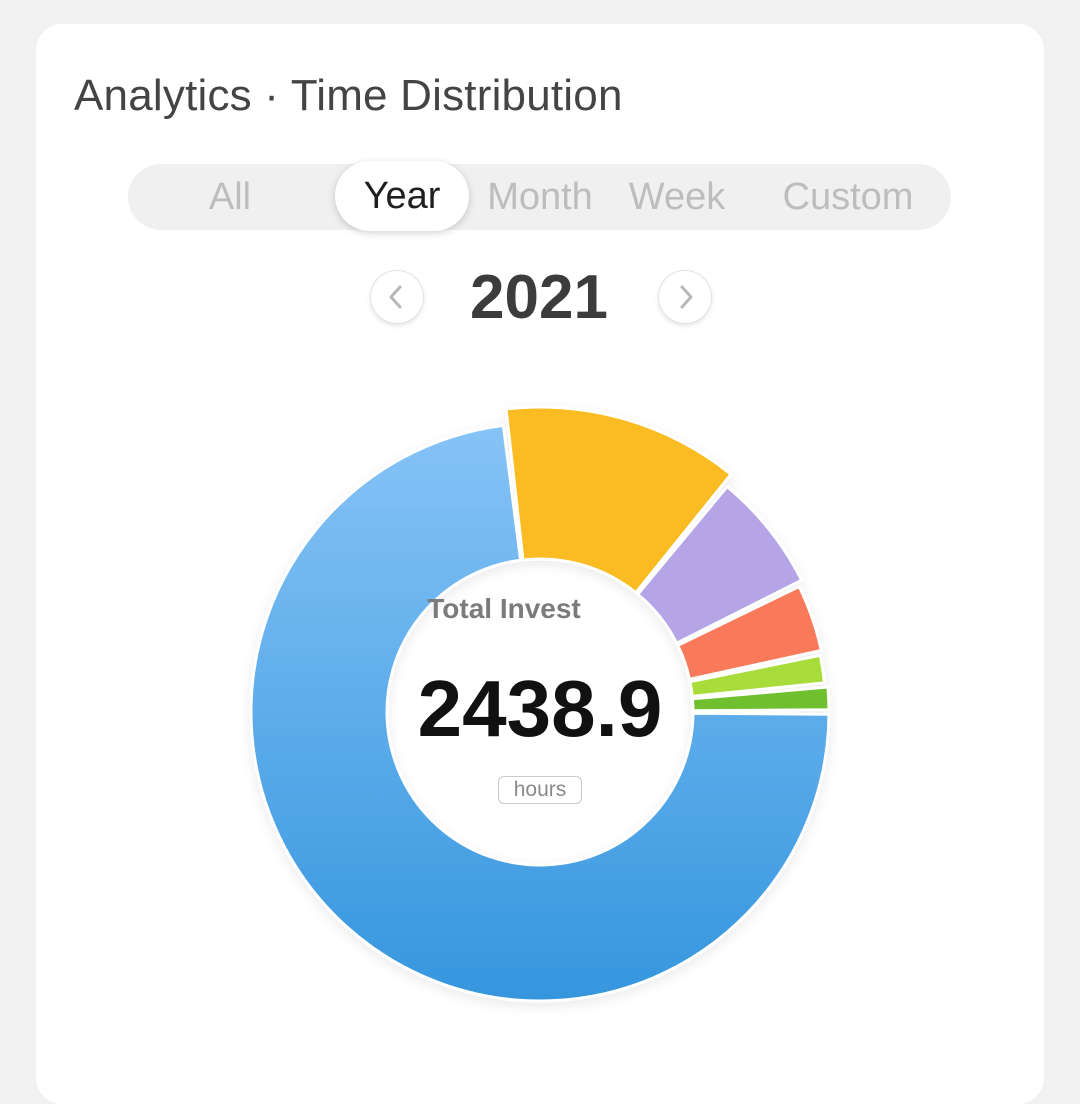  What do you see at coordinates (402, 196) in the screenshot?
I see `tab-year: Year` at bounding box center [402, 196].